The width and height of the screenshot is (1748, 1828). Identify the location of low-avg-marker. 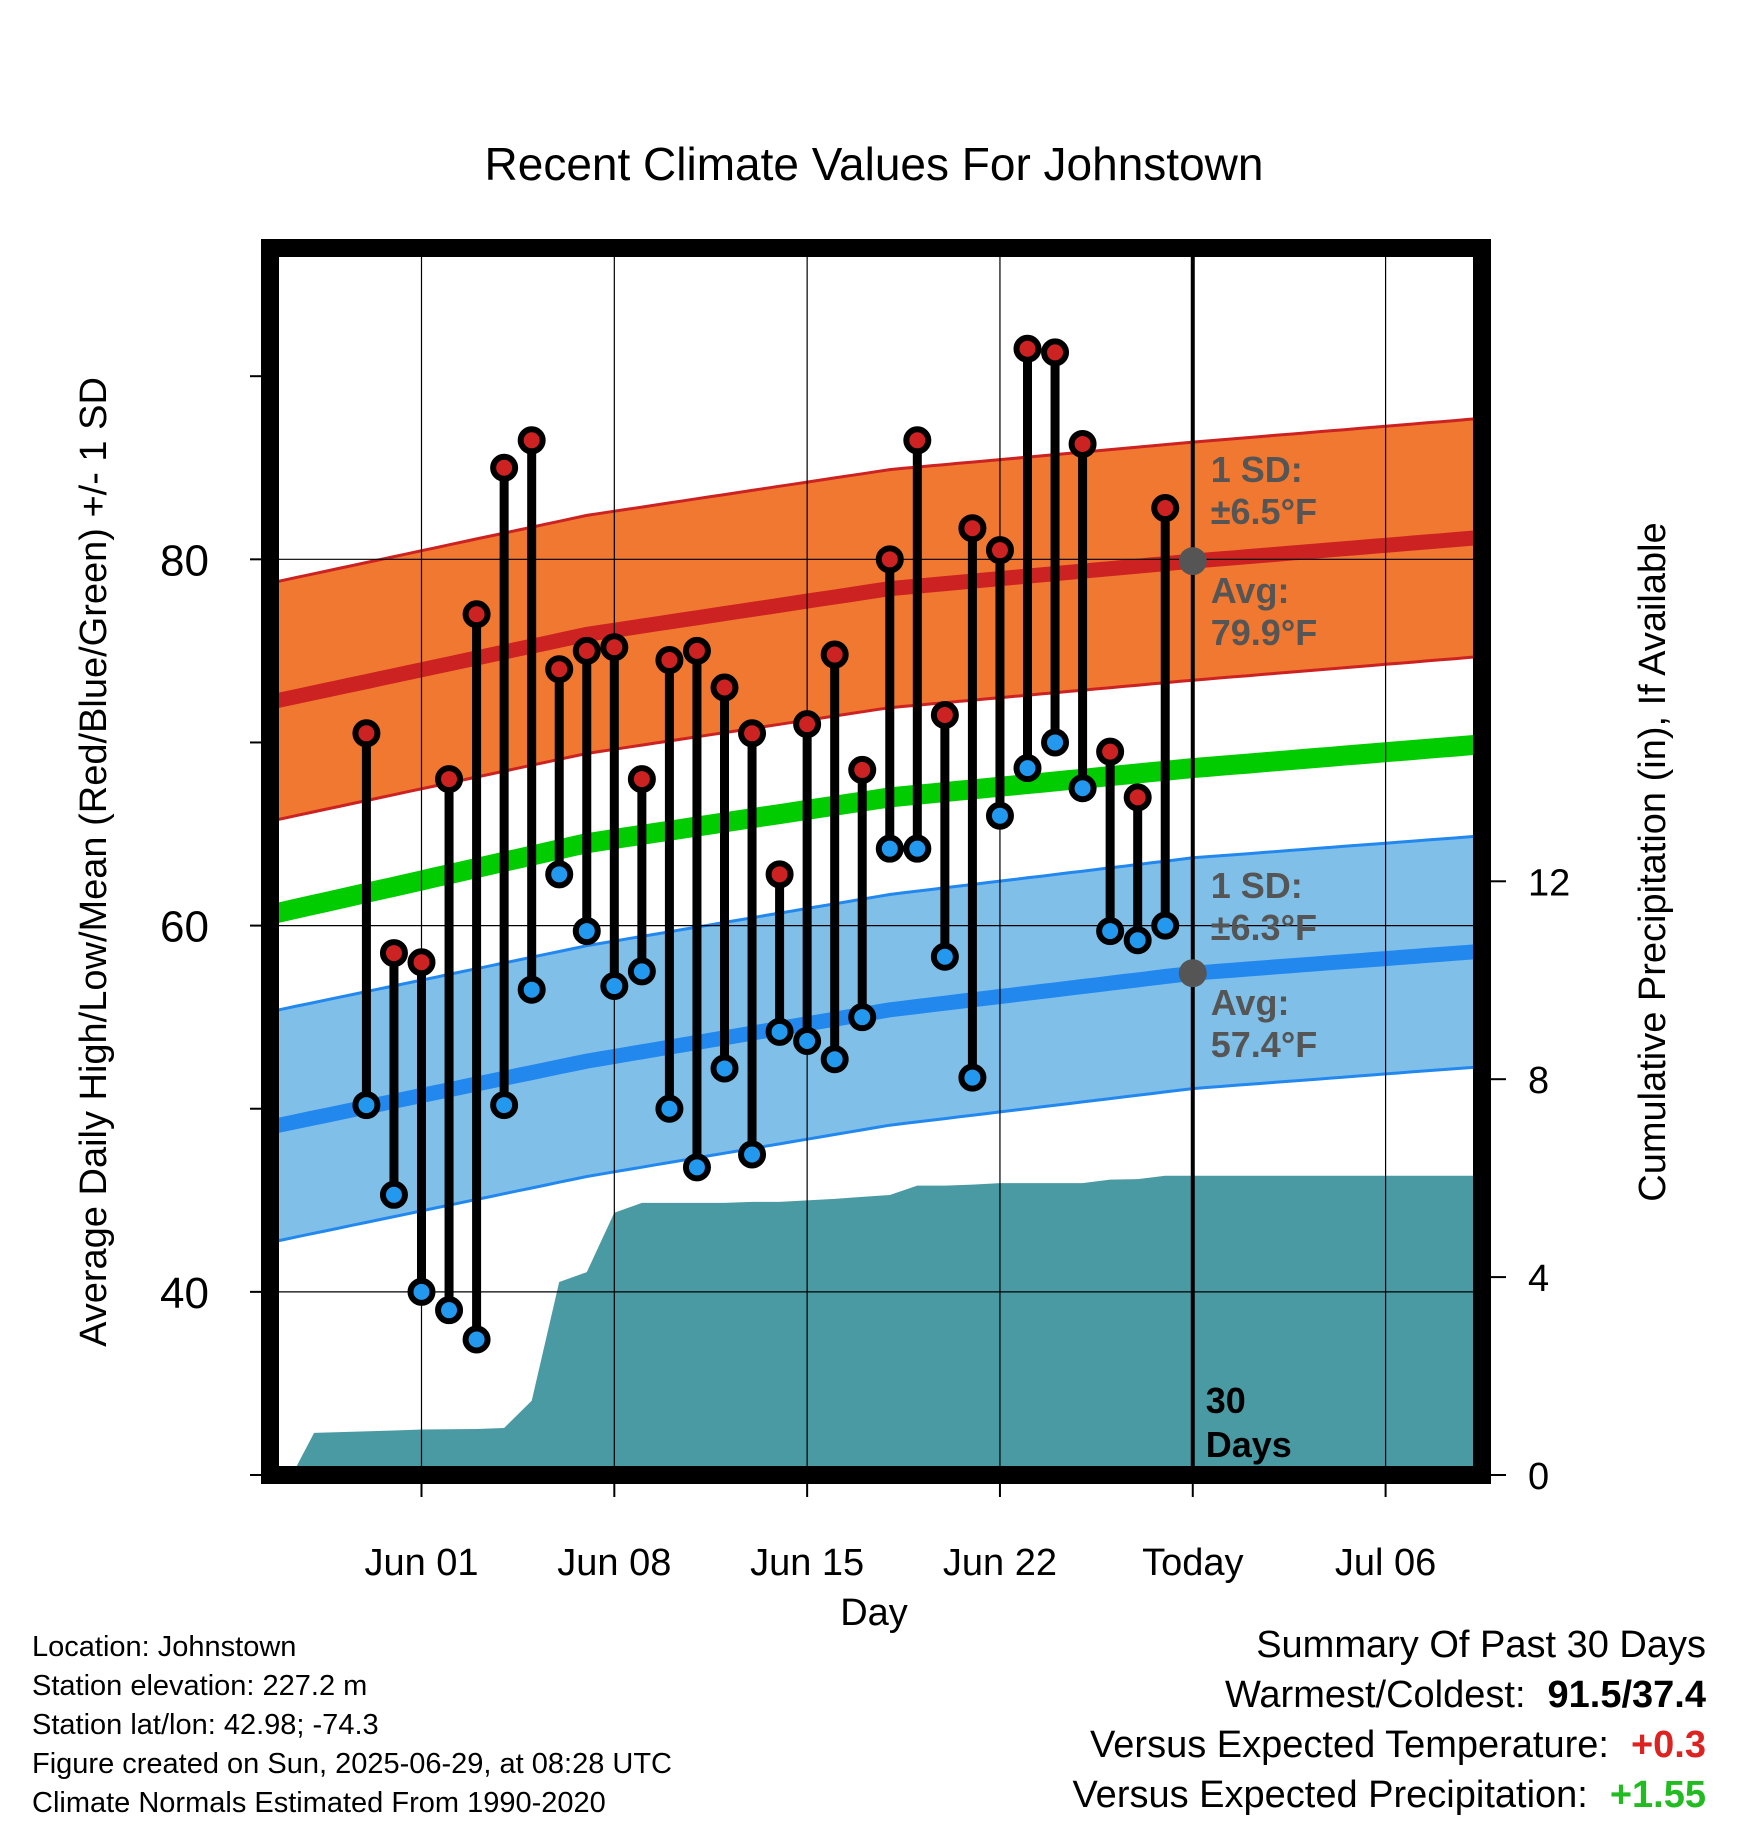
(1192, 973).